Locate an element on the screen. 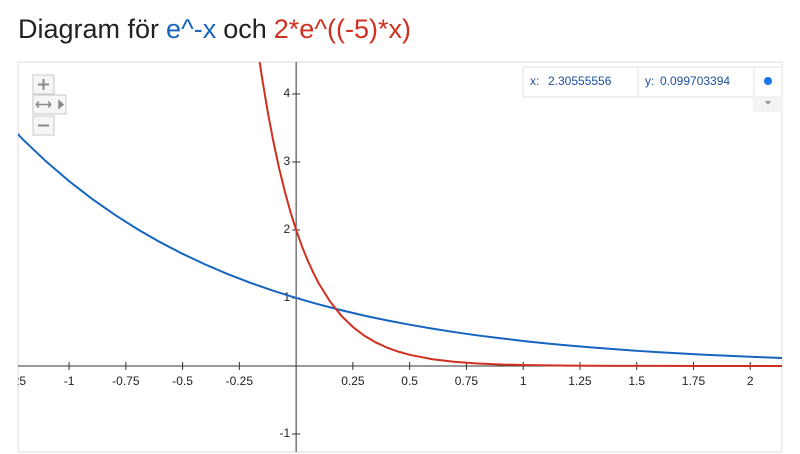 The width and height of the screenshot is (800, 454). x-tick-label: 2 is located at coordinates (750, 381).